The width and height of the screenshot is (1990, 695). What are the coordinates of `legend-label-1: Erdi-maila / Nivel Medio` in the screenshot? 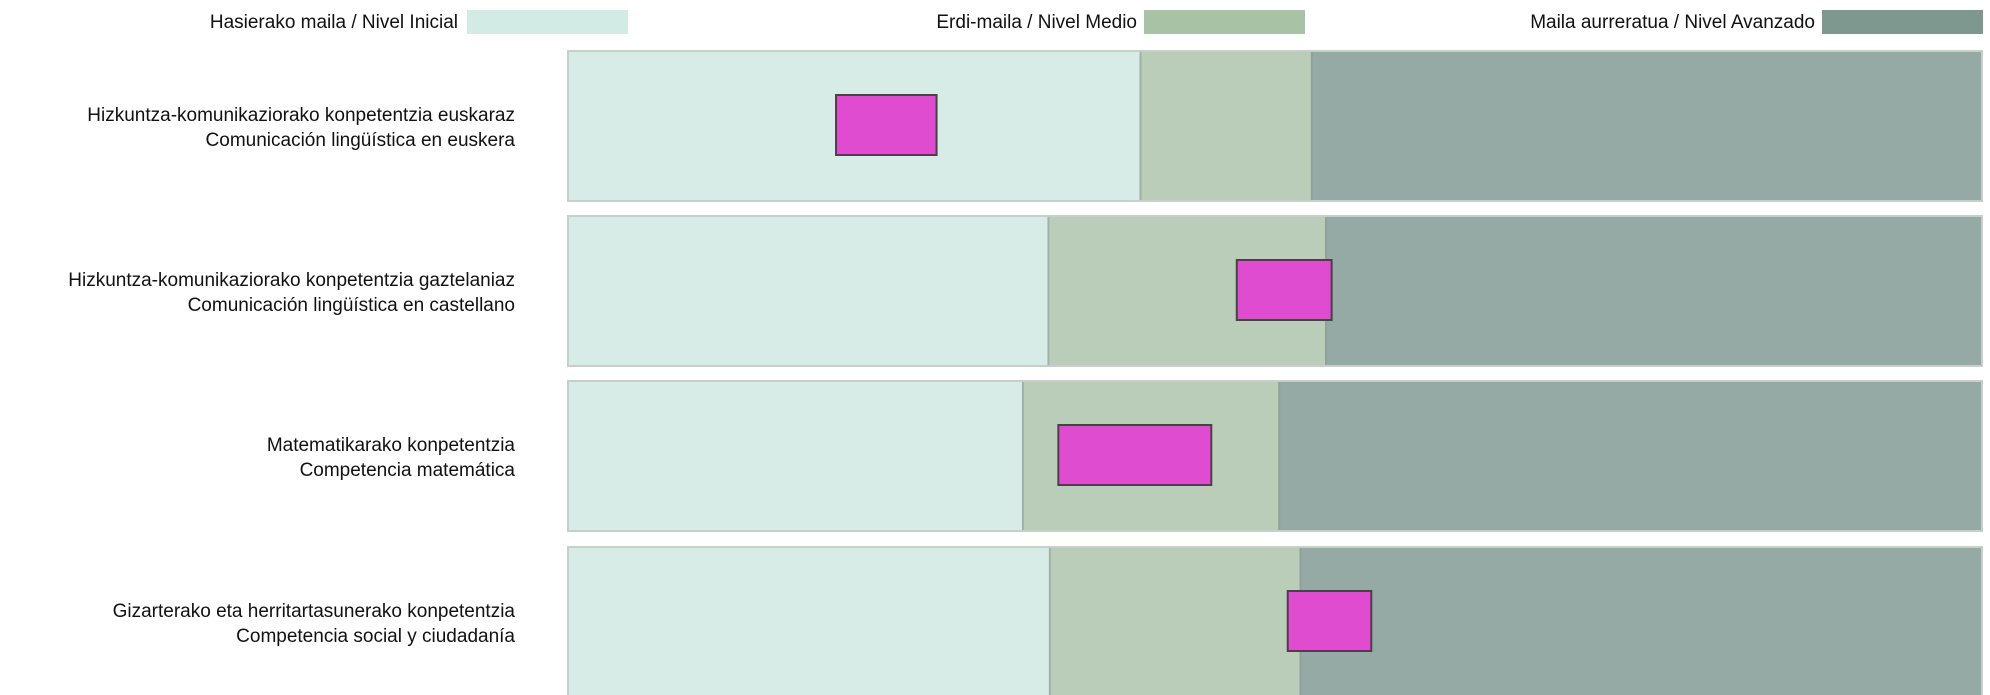 It's located at (1036, 22).